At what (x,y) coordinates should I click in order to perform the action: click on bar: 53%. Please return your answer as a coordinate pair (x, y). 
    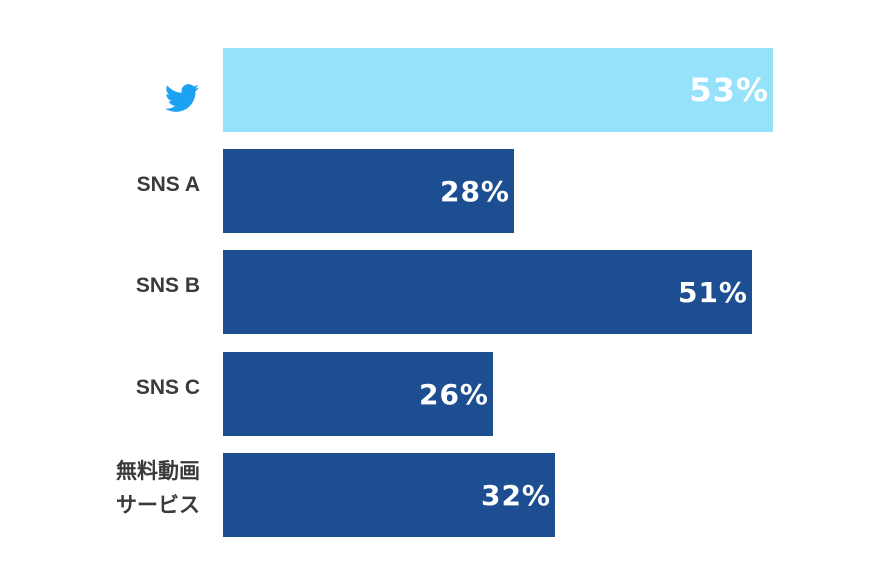
    Looking at the image, I should click on (498, 90).